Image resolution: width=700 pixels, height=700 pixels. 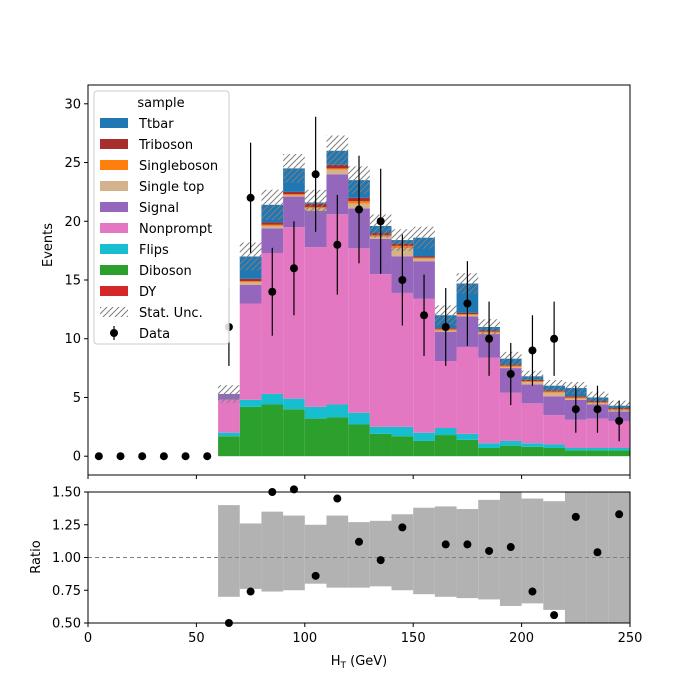 I want to click on legend-label: Flips, so click(x=154, y=250).